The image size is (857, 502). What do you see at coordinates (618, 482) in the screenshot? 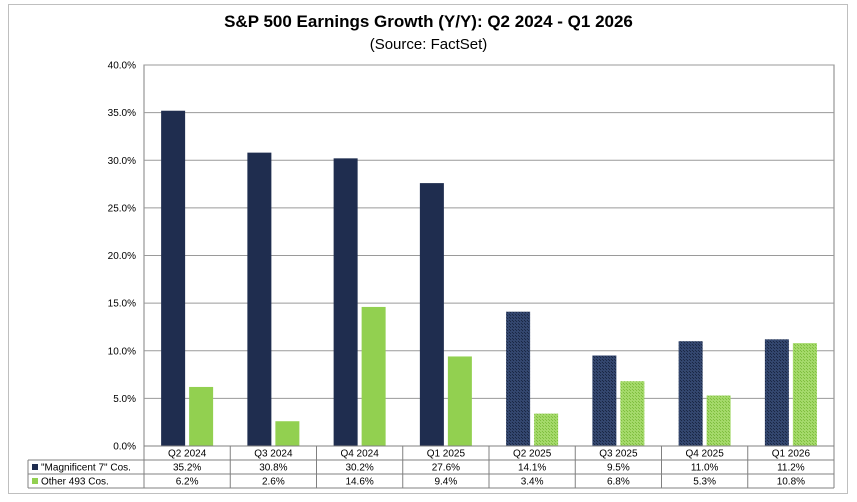
I see `data-label: 6.8%` at bounding box center [618, 482].